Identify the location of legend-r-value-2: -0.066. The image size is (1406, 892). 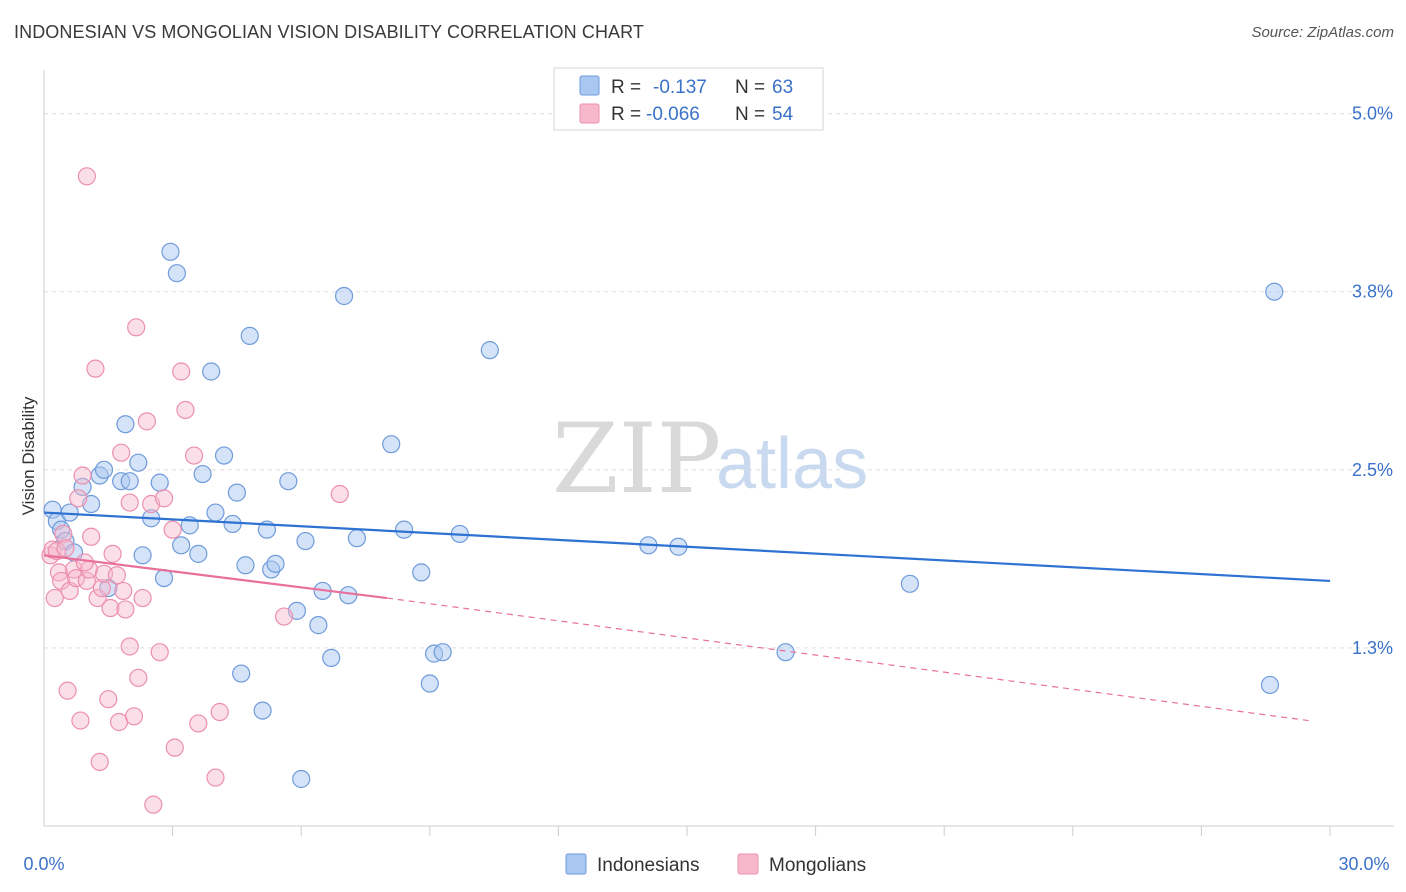
(673, 114).